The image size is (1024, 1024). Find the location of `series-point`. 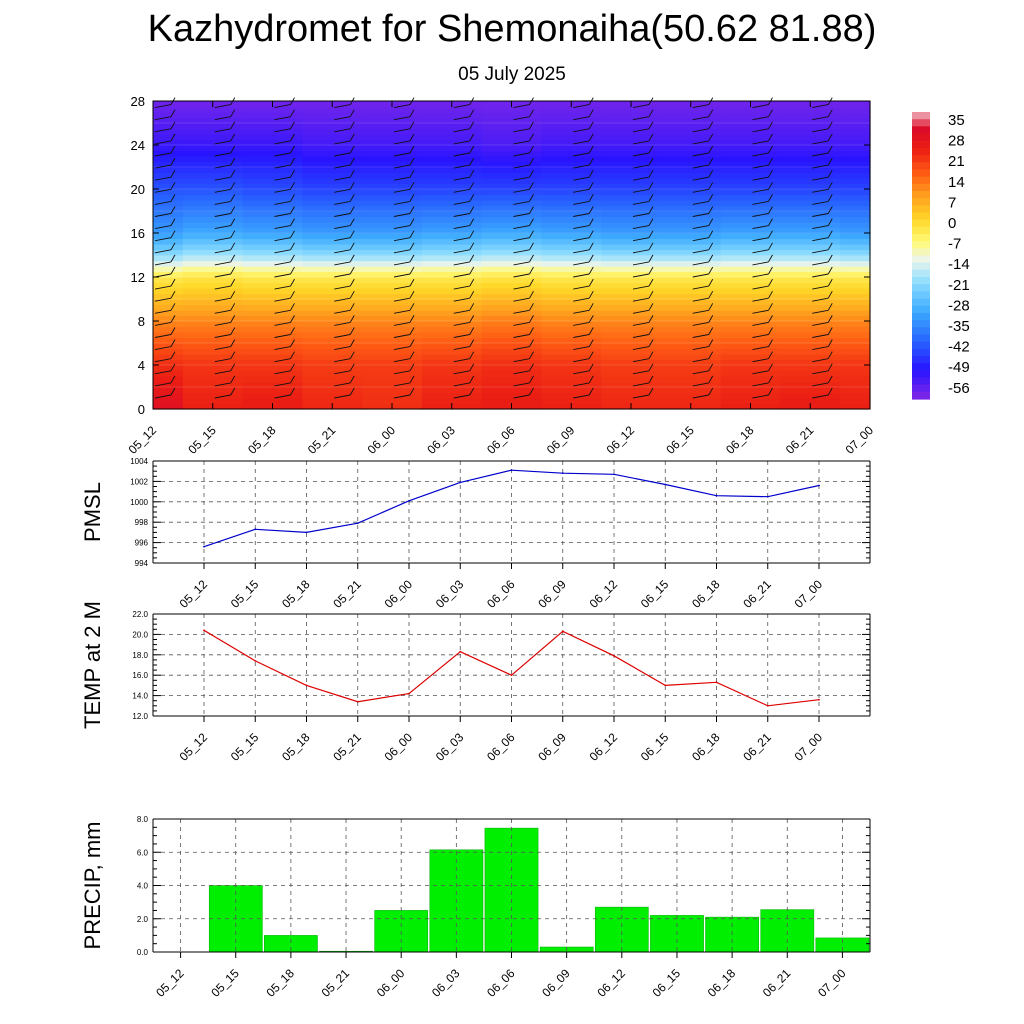

series-point is located at coordinates (204, 546).